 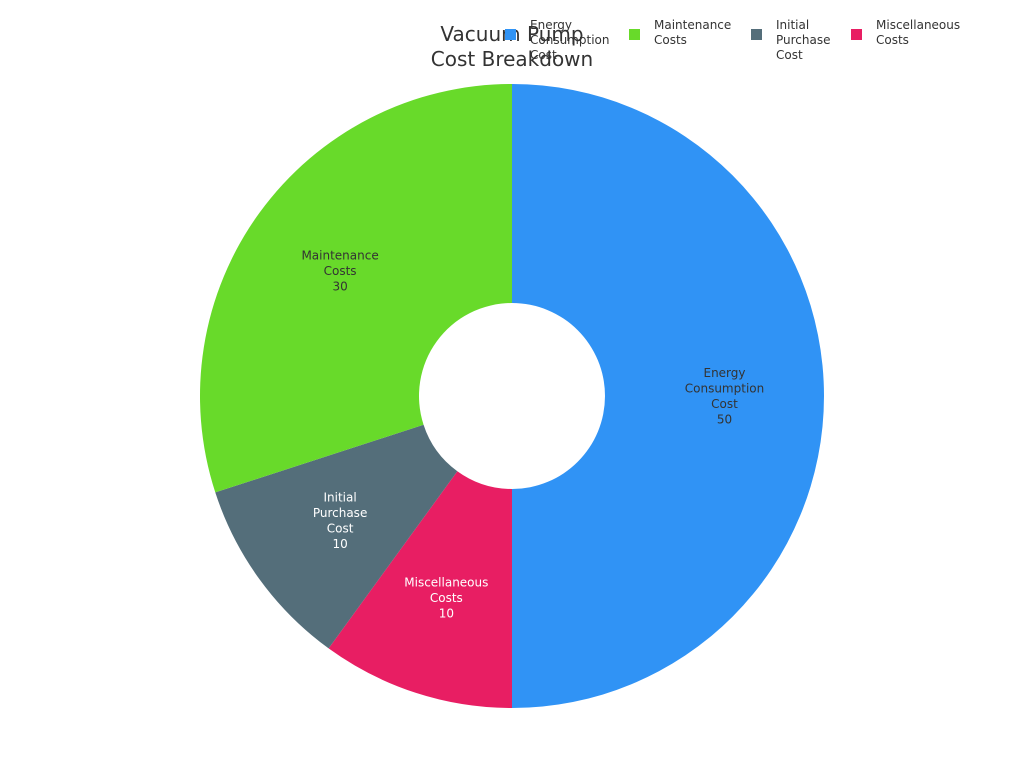 I want to click on legend-item-miscellaneous-costs: Miscellaneous Costs, so click(x=905, y=33).